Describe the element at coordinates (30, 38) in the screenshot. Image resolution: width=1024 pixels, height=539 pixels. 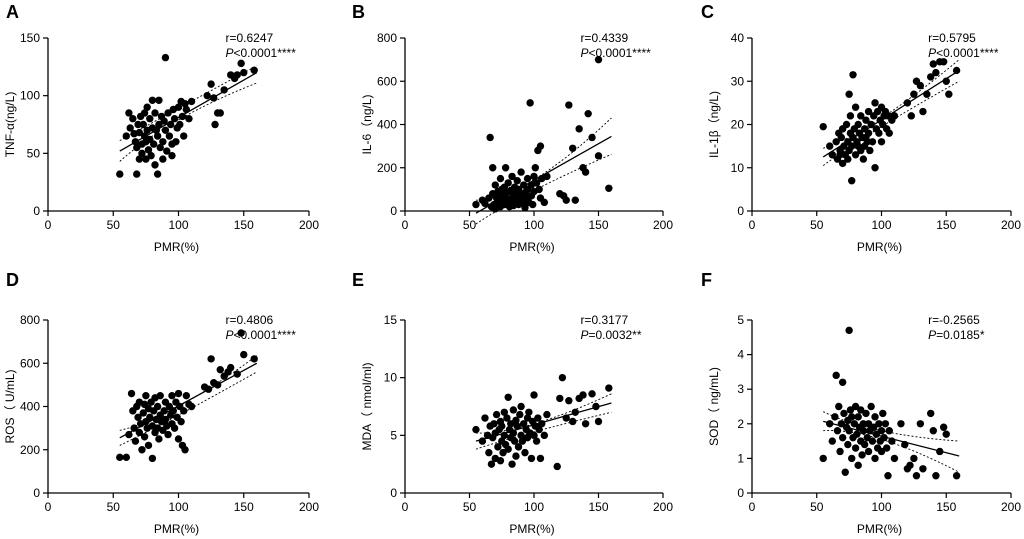
I see `y-tick-label: 150` at that location.